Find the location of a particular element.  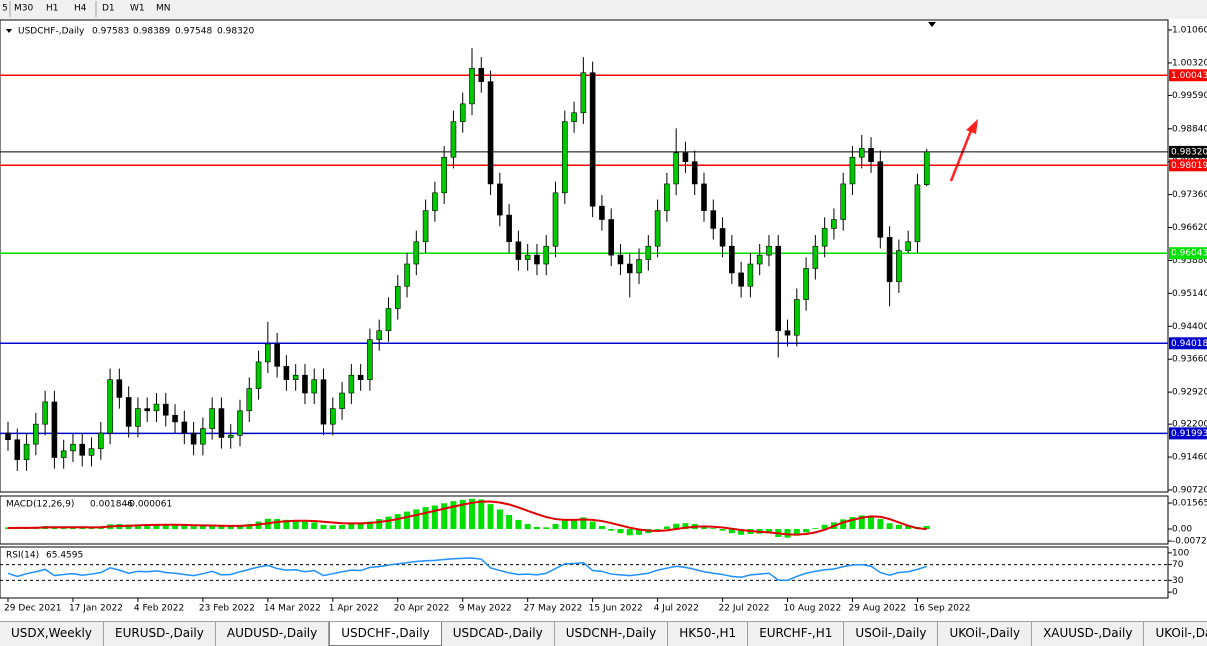

chart-tab: XAUUSD-,Daily is located at coordinates (1088, 634).